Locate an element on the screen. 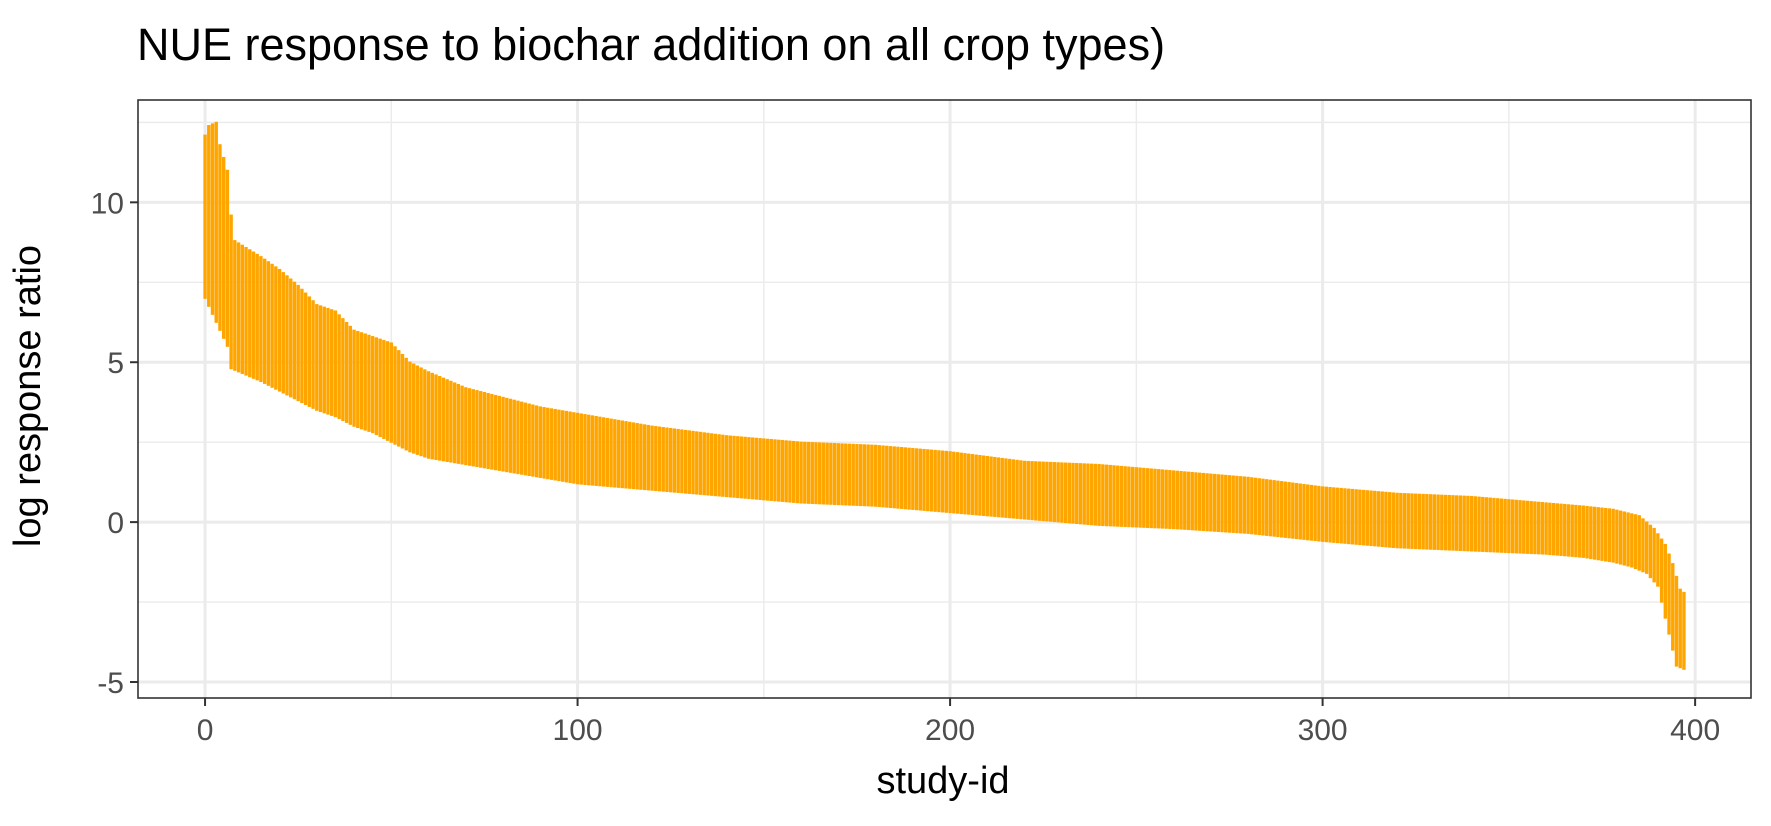  x-tick-label: 0 is located at coordinates (205, 730).